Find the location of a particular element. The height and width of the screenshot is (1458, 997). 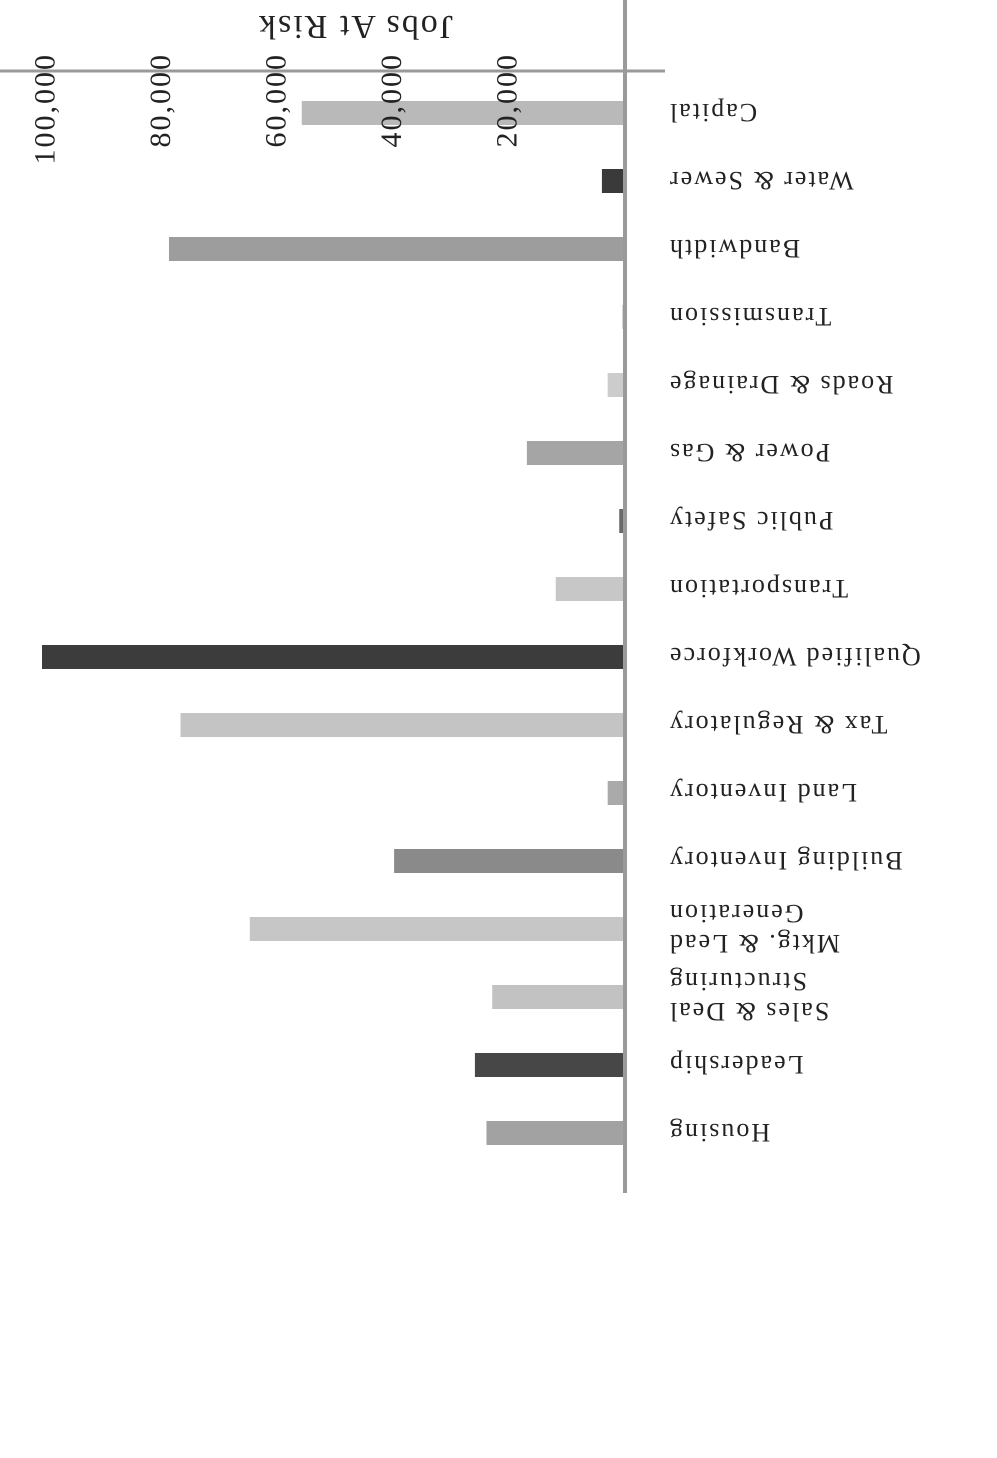

tick-label: 40,000 is located at coordinates (391, 100).